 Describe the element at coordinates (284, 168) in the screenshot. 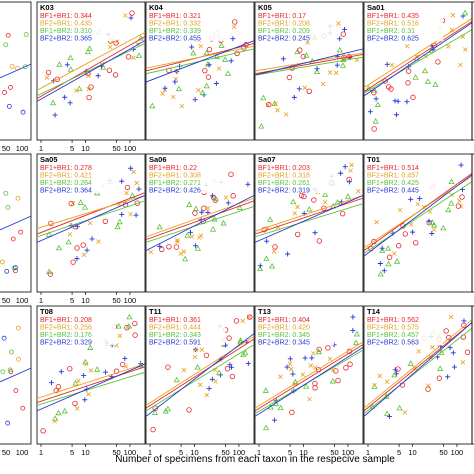

I see `stat-label: BF1+BR1: 0.203` at that location.